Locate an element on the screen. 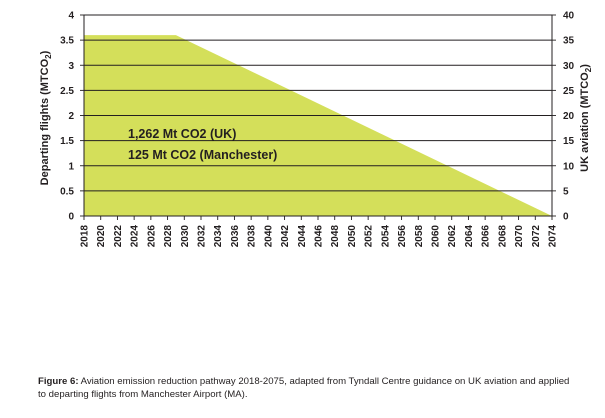 The height and width of the screenshot is (418, 605). x-tick-label: 2062 is located at coordinates (452, 236).